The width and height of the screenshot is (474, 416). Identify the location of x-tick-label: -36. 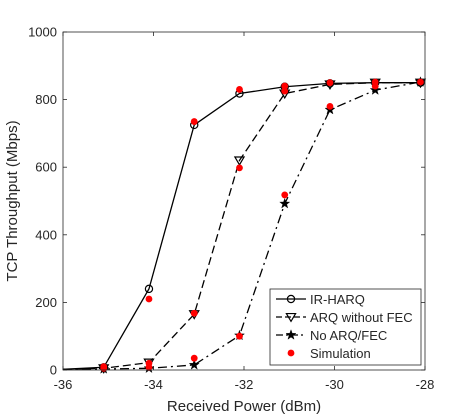
(63, 384).